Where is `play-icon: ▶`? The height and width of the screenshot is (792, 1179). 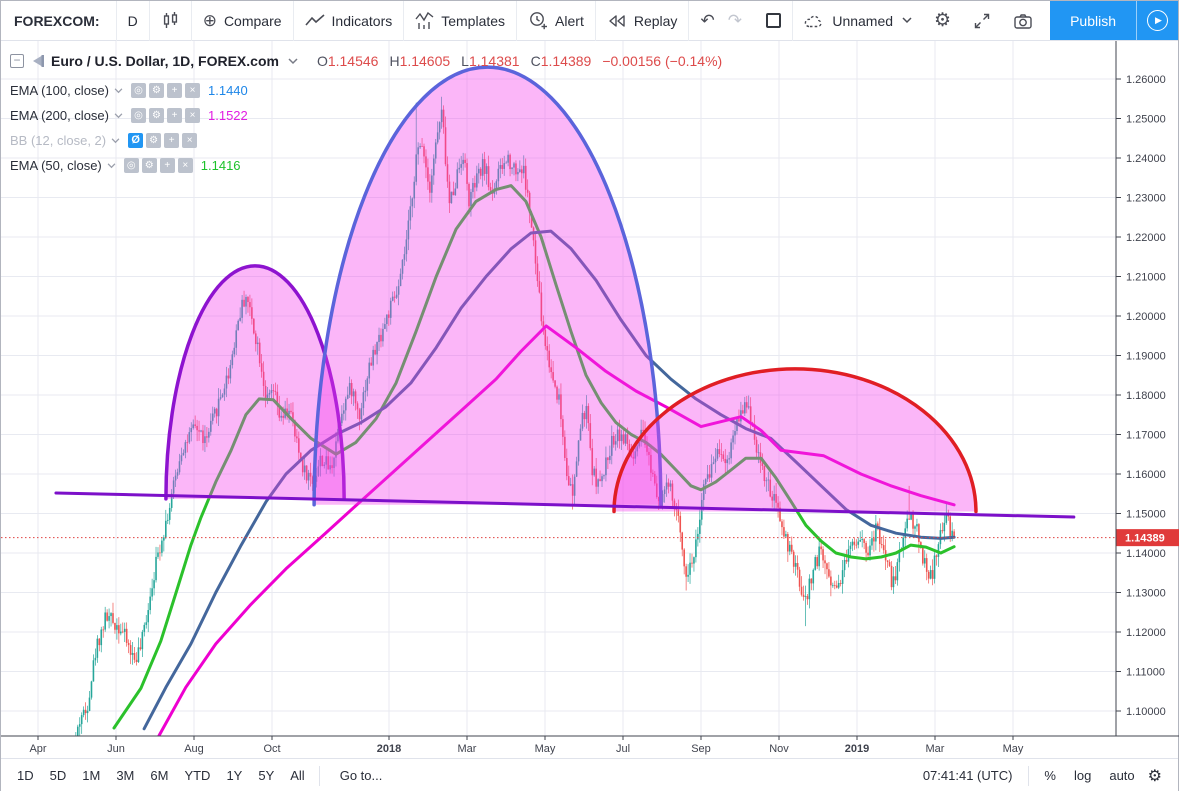
play-icon: ▶ is located at coordinates (1157, 20).